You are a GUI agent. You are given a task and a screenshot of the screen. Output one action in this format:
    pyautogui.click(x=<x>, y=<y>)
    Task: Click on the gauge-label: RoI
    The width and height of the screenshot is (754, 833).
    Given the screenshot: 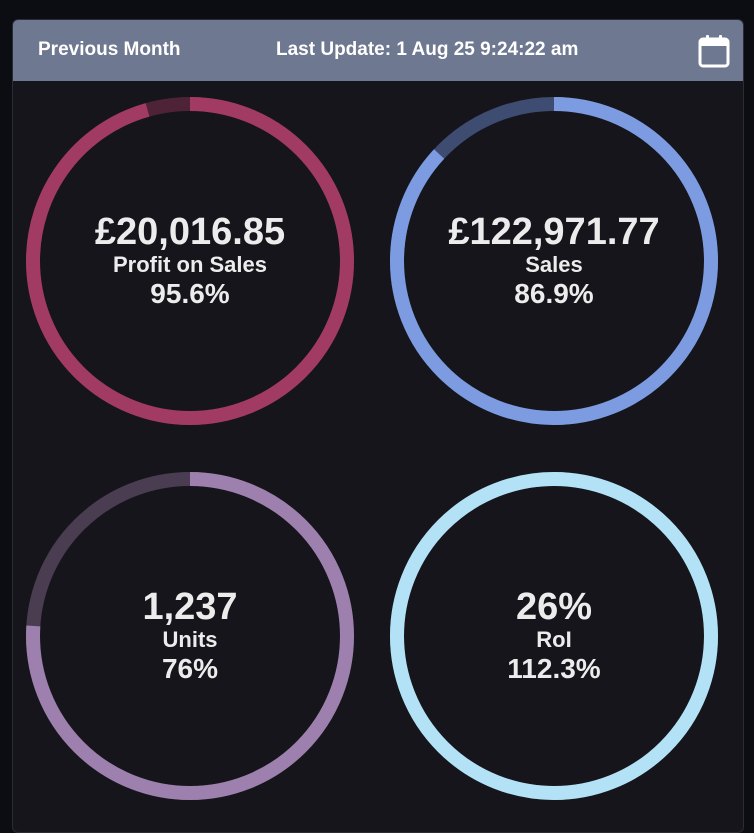 What is the action you would take?
    pyautogui.click(x=554, y=639)
    